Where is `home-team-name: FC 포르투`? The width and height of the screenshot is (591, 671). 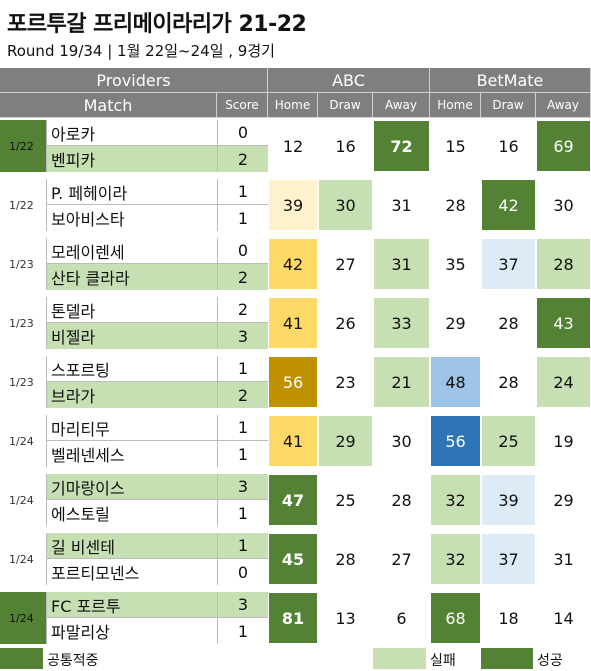 home-team-name: FC 포르투 is located at coordinates (132, 605).